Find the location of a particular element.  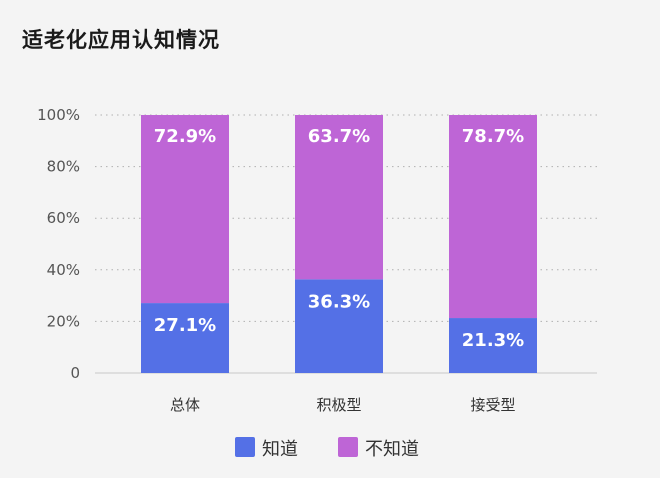

chart-title: 适老化应用认知情况 is located at coordinates (121, 40).